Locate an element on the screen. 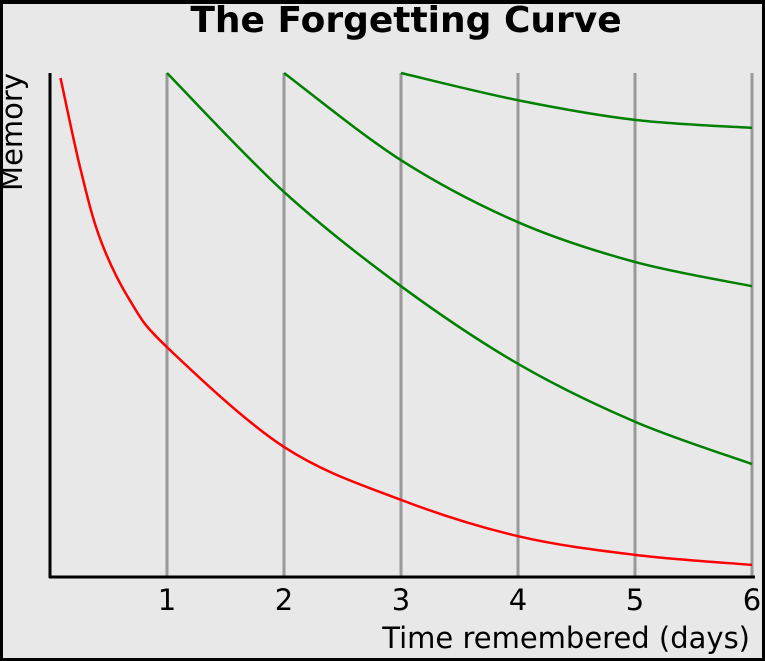 This screenshot has height=661, width=765. x-tick-label: 2 is located at coordinates (284, 600).